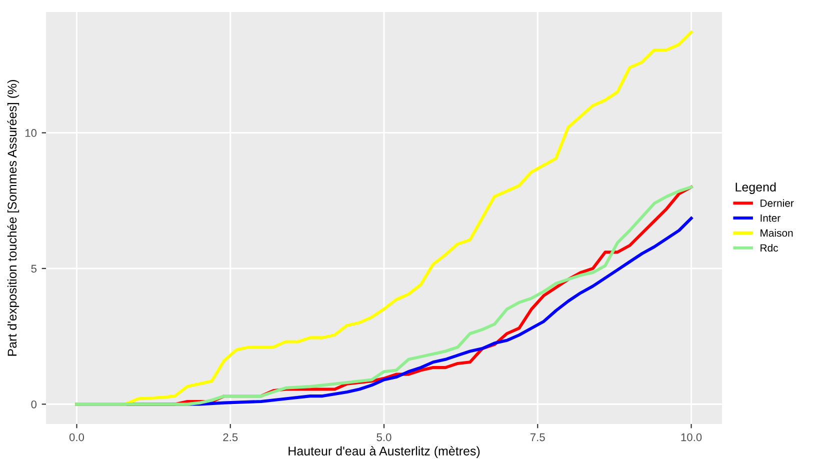 This screenshot has width=814, height=459. Describe the element at coordinates (31, 133) in the screenshot. I see `y-tick-label: 10` at that location.